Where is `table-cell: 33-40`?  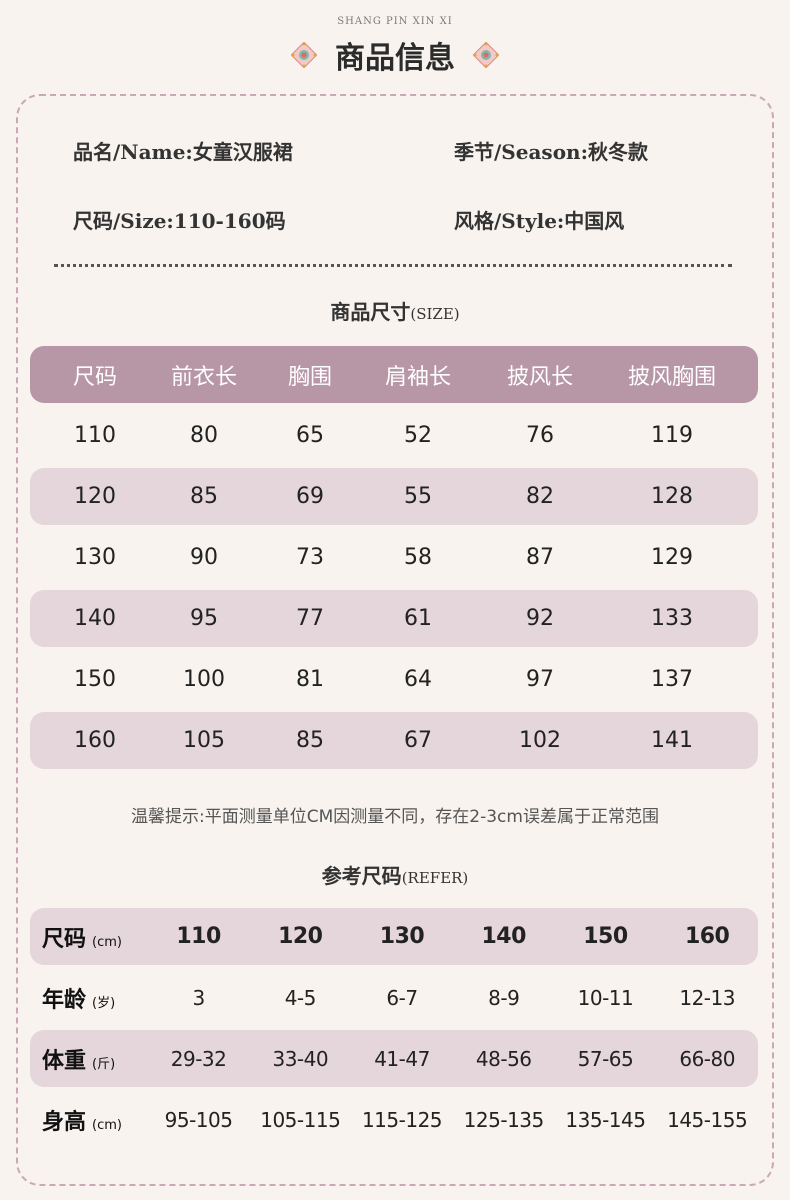 table-cell: 33-40 is located at coordinates (300, 1058).